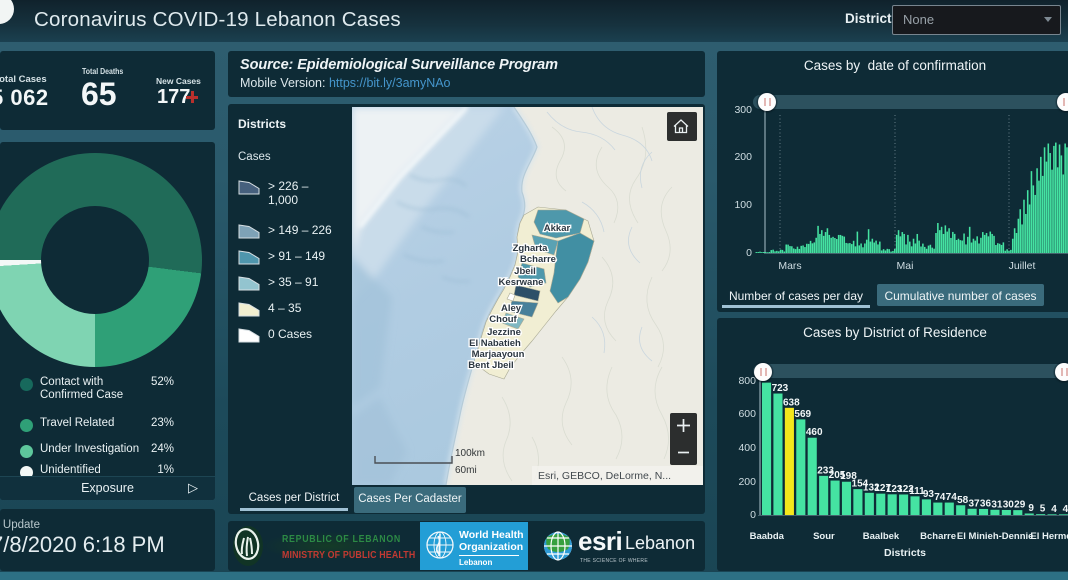 The image size is (1068, 580). I want to click on svg-text: 460, so click(814, 432).